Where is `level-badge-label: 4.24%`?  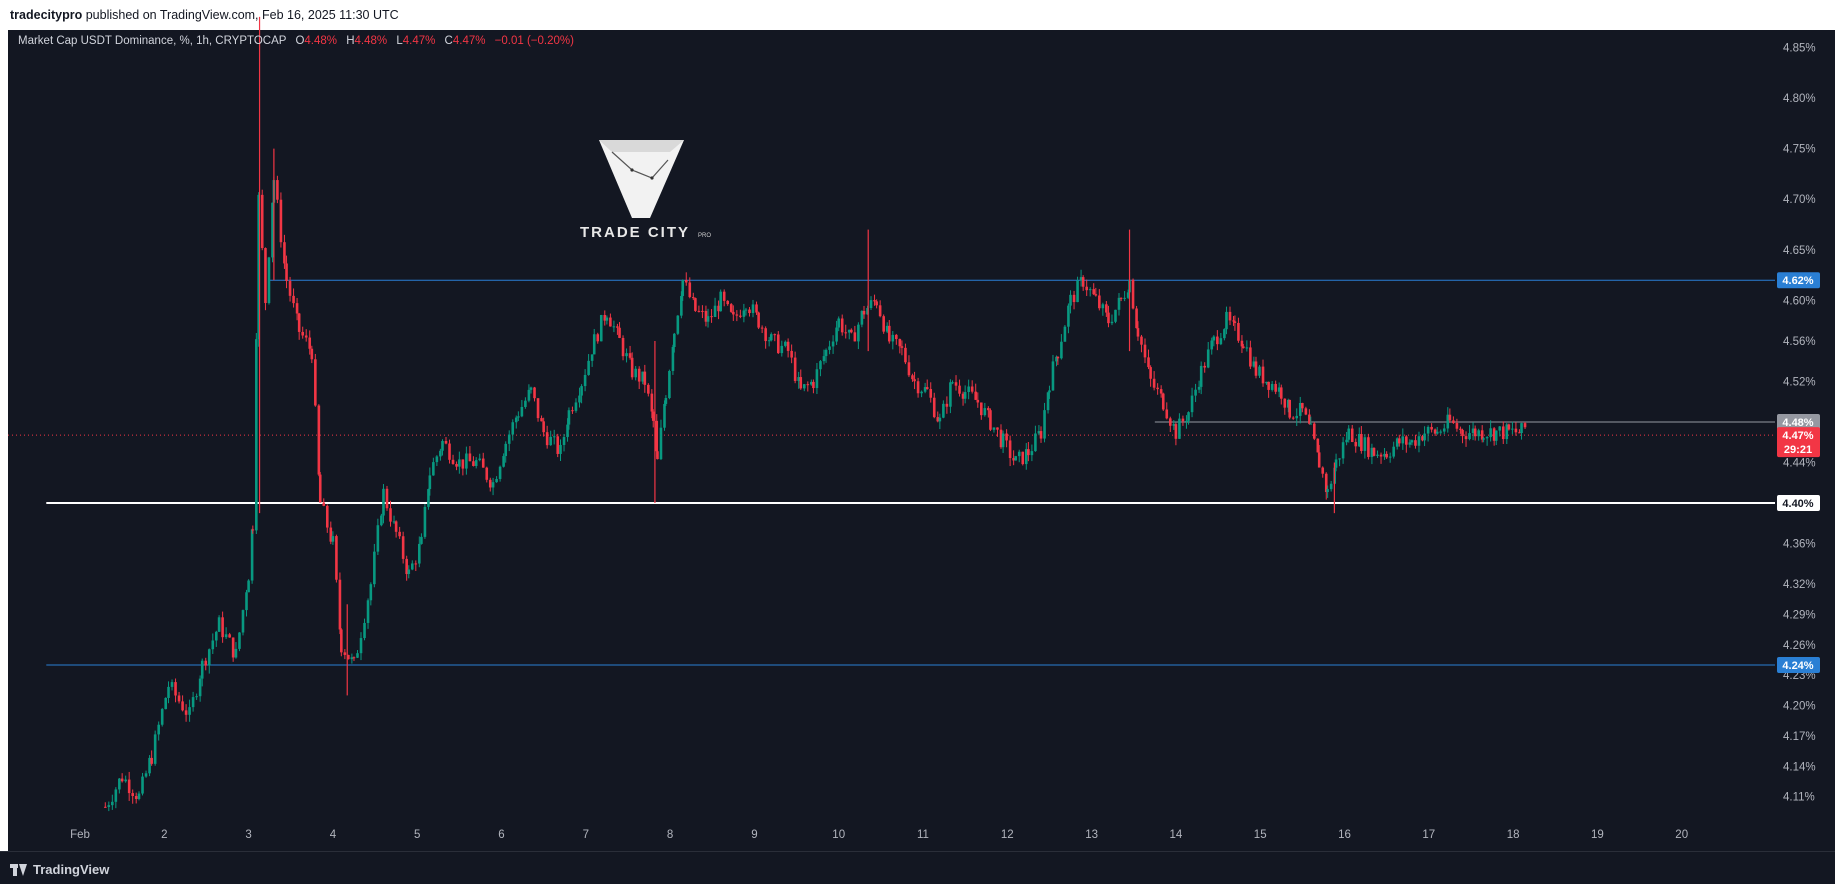 level-badge-label: 4.24% is located at coordinates (1797, 666).